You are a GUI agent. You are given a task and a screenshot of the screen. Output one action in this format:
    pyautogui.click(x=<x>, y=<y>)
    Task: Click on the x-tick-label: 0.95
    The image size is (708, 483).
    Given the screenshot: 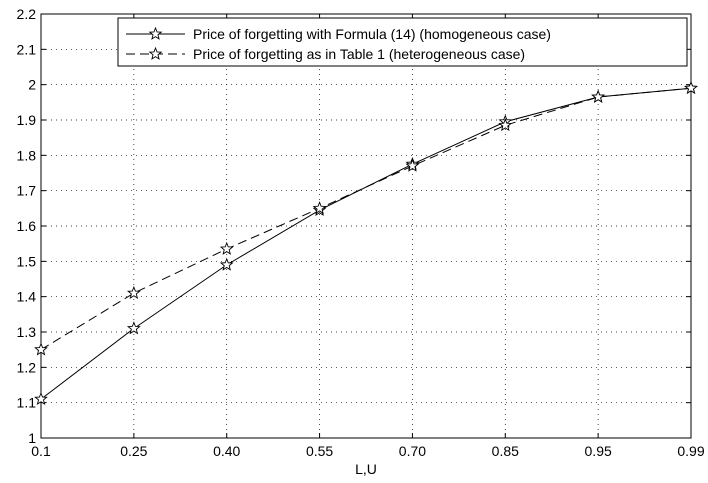 What is the action you would take?
    pyautogui.click(x=598, y=451)
    